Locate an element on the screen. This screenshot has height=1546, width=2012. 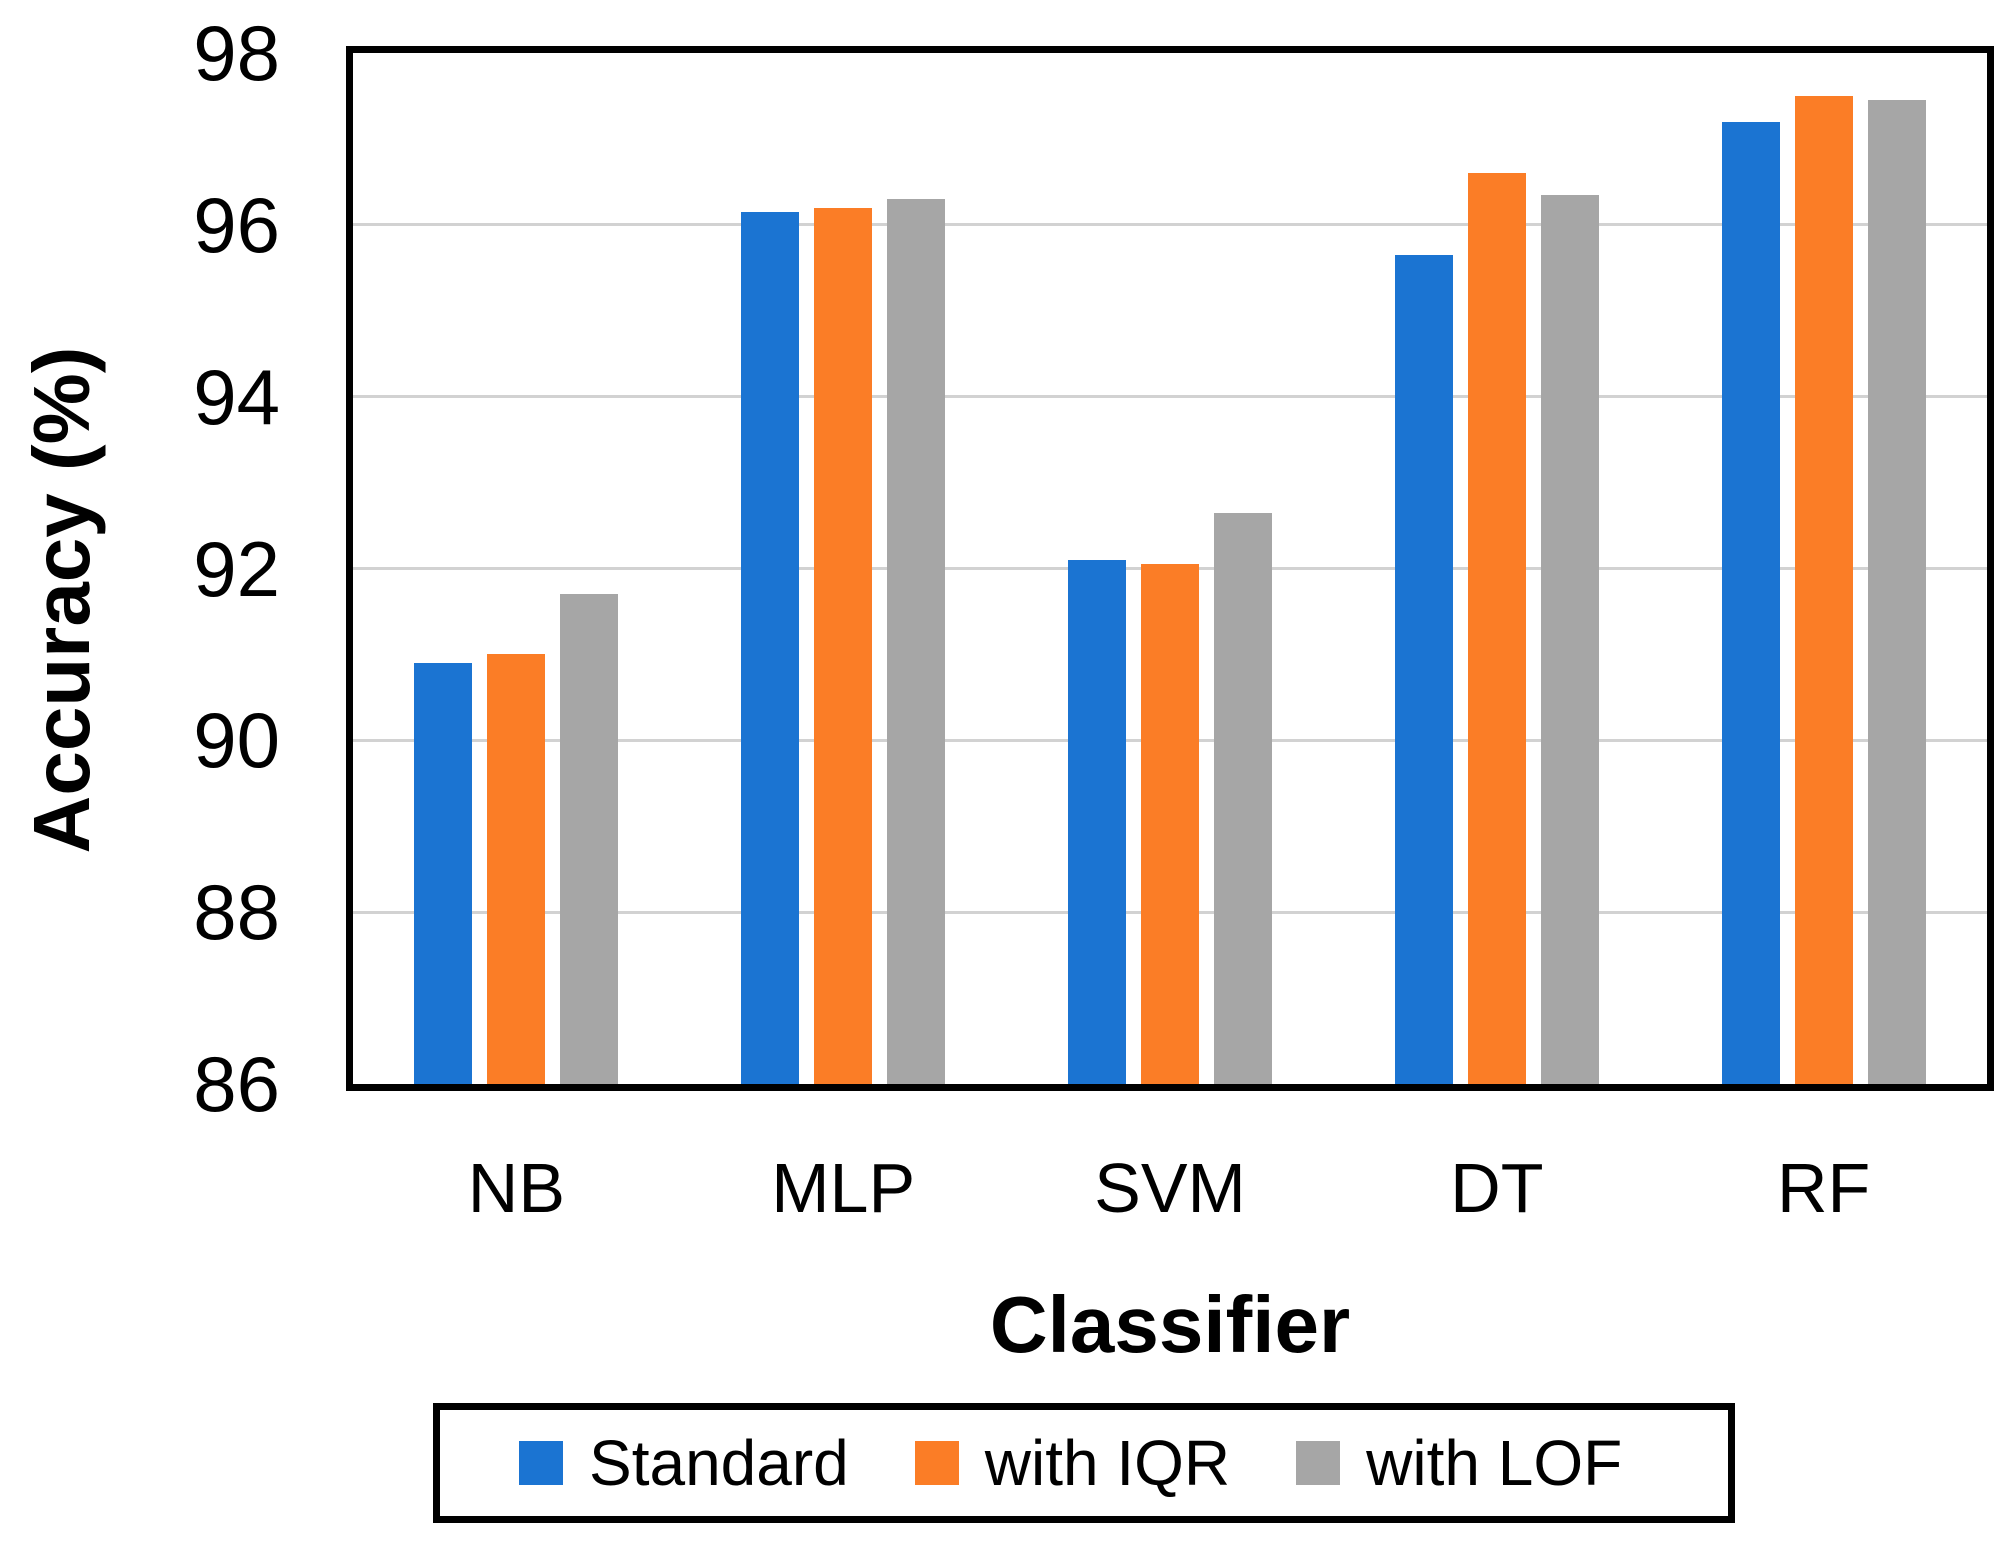
x-tick-label-nb: NB is located at coordinates (516, 1188).